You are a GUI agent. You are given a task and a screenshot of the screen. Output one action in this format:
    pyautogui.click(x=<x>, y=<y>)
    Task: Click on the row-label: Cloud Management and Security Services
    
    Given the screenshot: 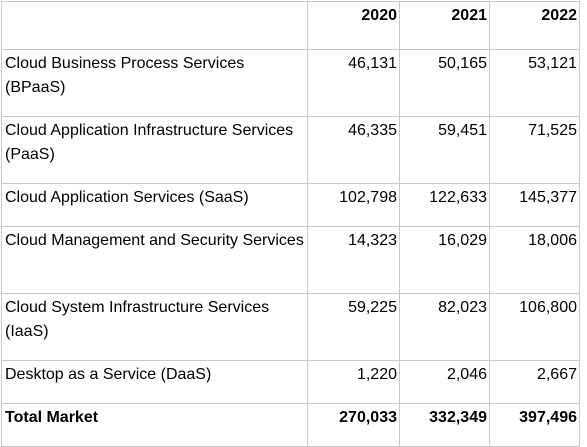 What is the action you would take?
    pyautogui.click(x=154, y=260)
    